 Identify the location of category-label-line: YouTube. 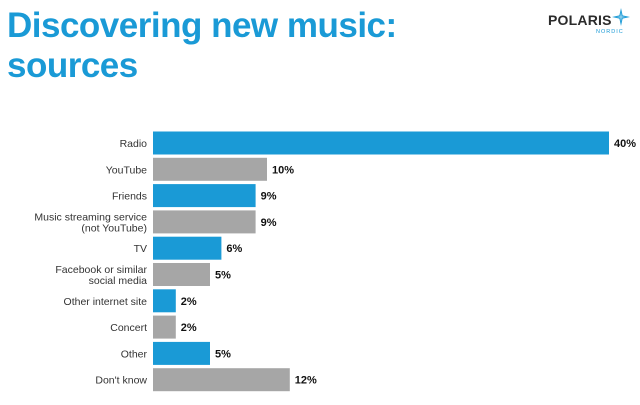
(126, 170).